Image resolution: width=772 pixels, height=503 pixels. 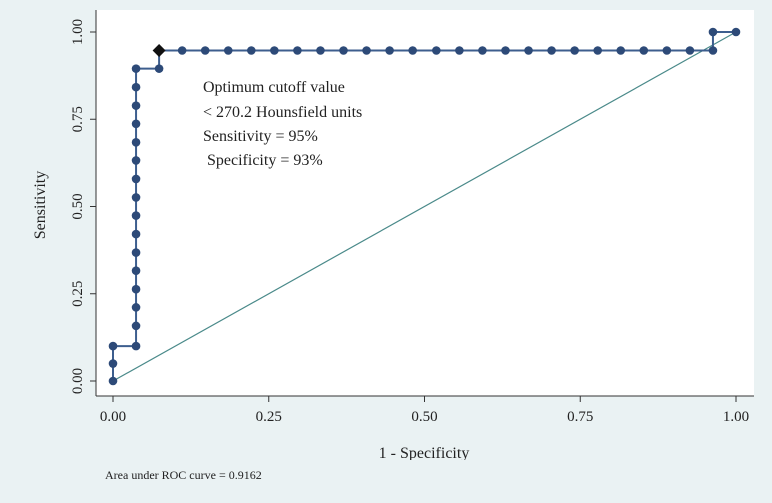 I want to click on annotation-line-2: < 270.2 Hounsfield units, so click(x=282, y=112).